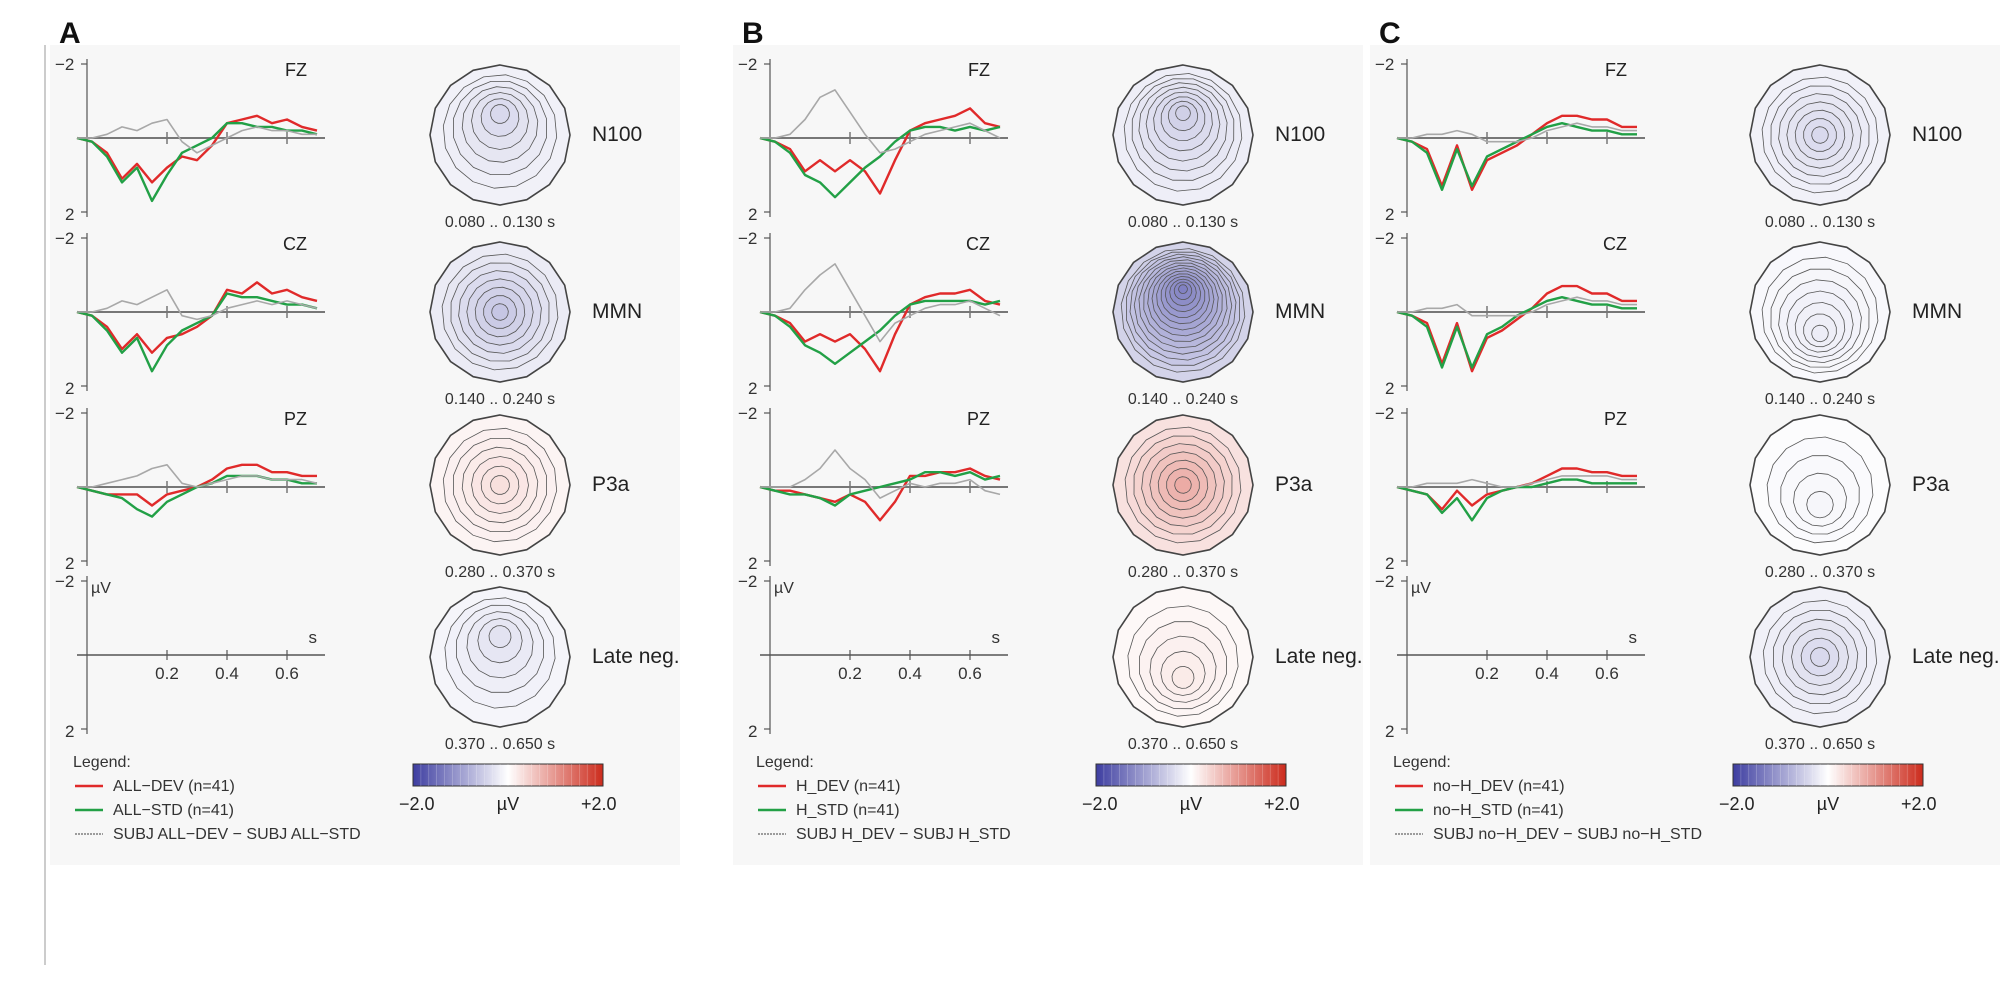 The height and width of the screenshot is (1006, 2010). I want to click on legend-entry-dev: H_DEV (n=41), so click(848, 786).